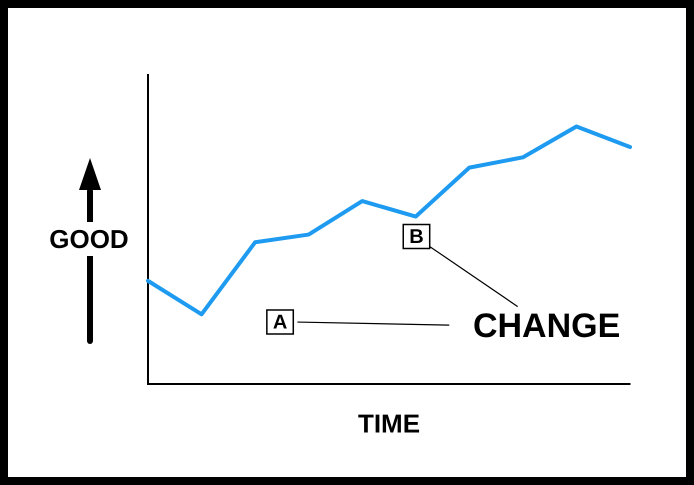 Image resolution: width=694 pixels, height=485 pixels. Describe the element at coordinates (280, 323) in the screenshot. I see `annotation: A` at that location.